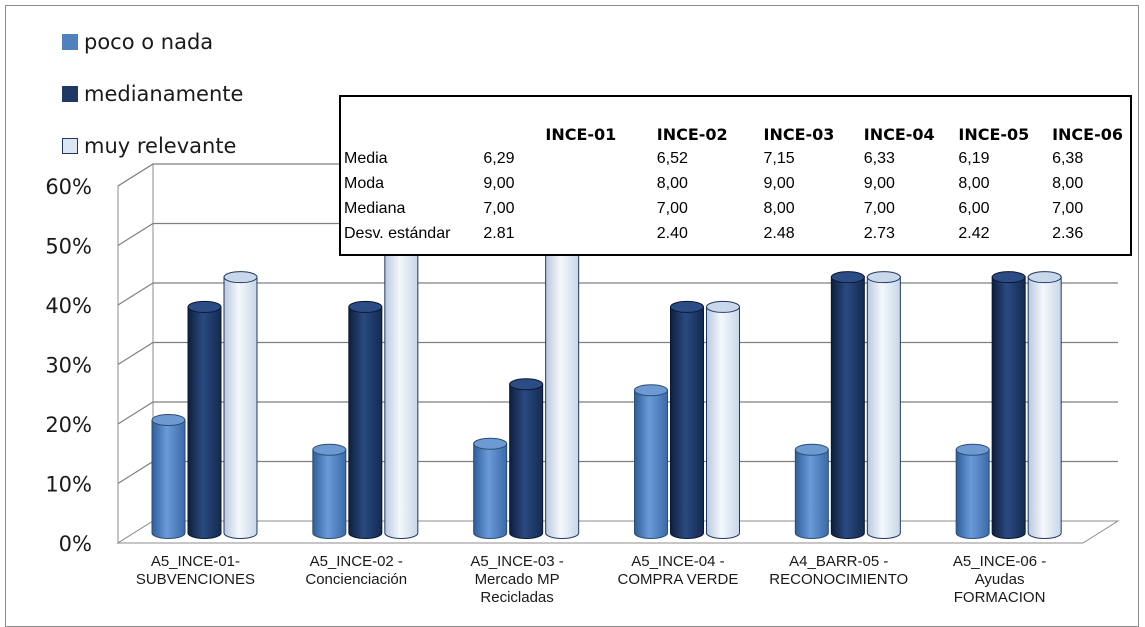  Describe the element at coordinates (397, 233) in the screenshot. I see `row-label: Desv. estándar` at that location.